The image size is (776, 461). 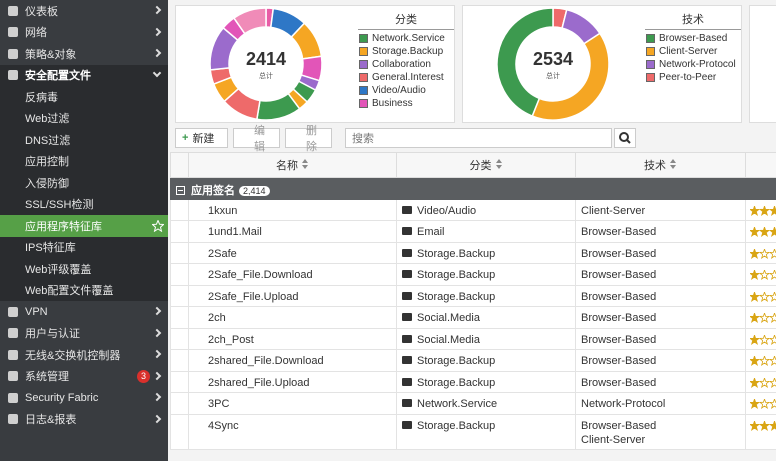 I want to click on sort-arrows, so click(x=305, y=164).